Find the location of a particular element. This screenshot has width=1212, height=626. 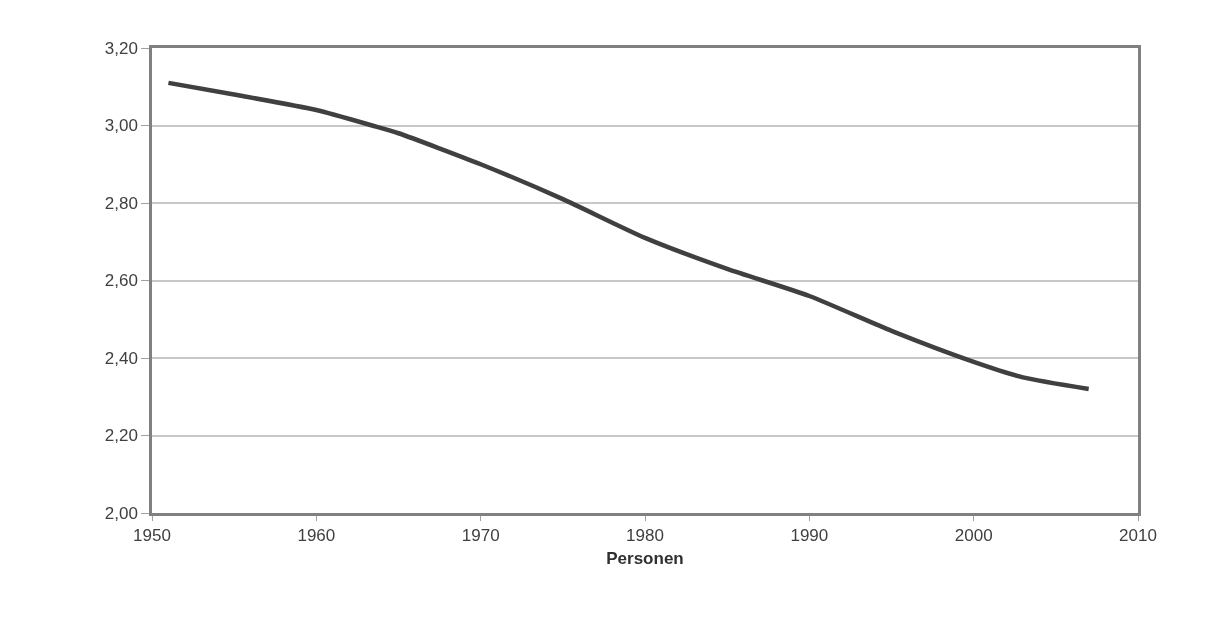

y-tick-label: 2,20 is located at coordinates (121, 436).